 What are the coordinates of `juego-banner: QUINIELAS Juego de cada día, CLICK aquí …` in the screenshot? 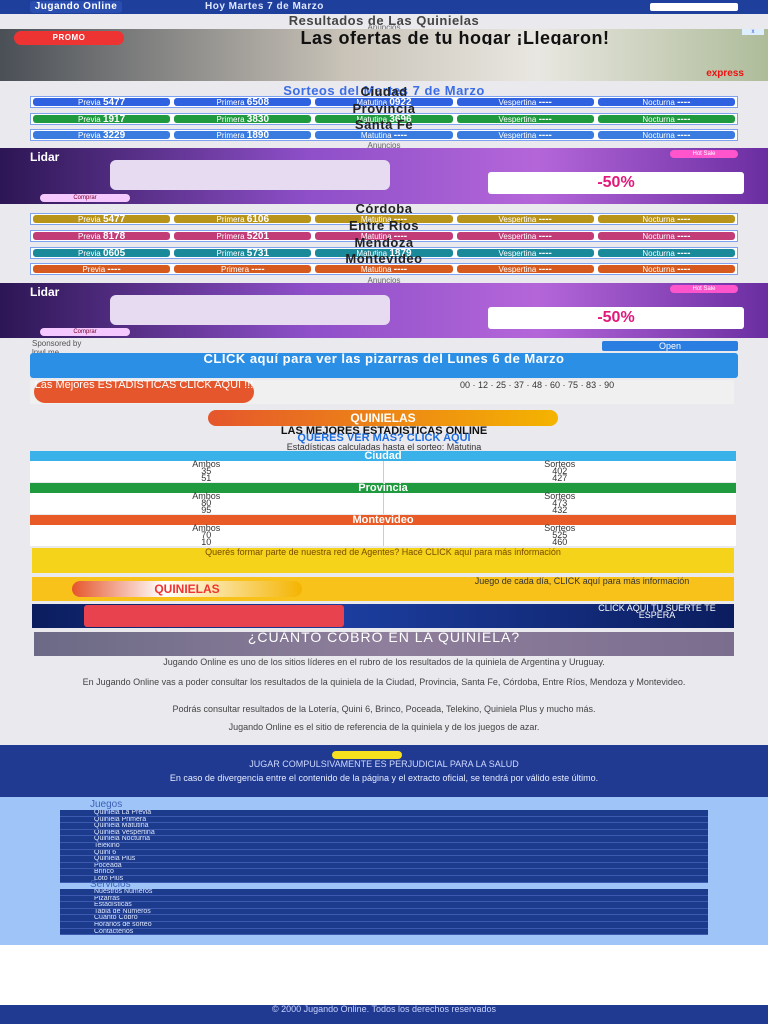 It's located at (383, 589).